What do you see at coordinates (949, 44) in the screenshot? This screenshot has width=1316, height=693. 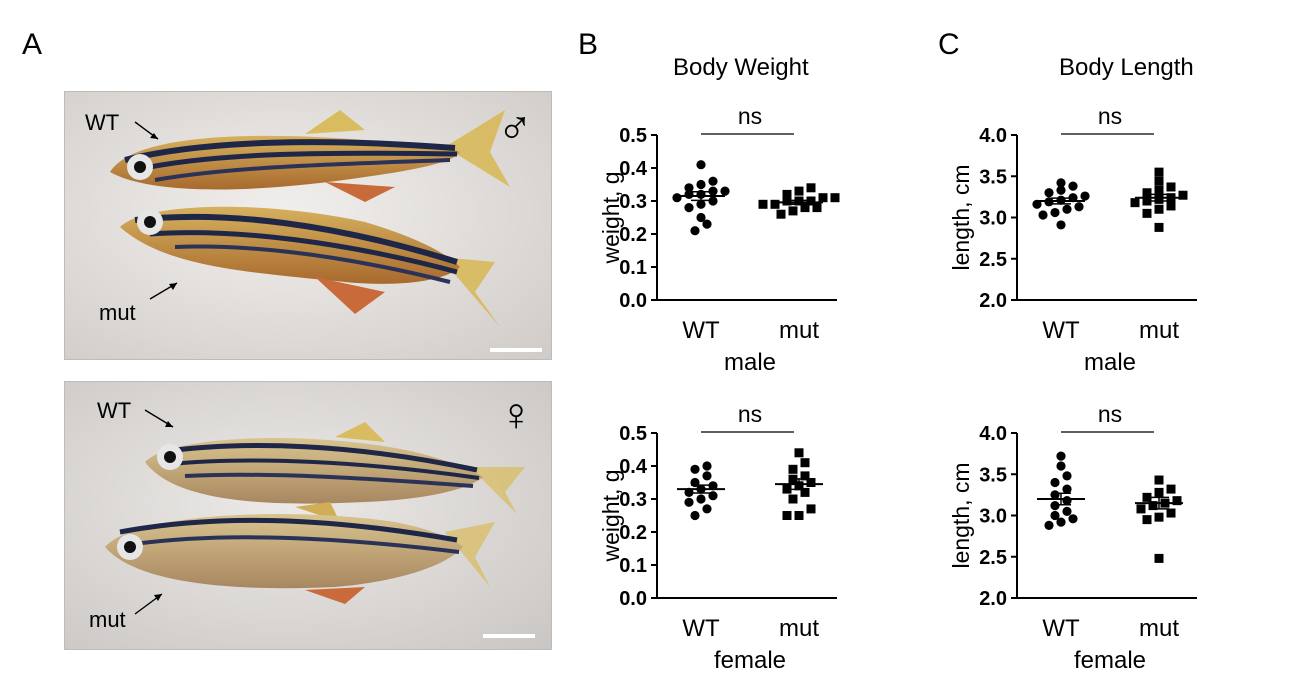 I see `panel-letter-c: C` at bounding box center [949, 44].